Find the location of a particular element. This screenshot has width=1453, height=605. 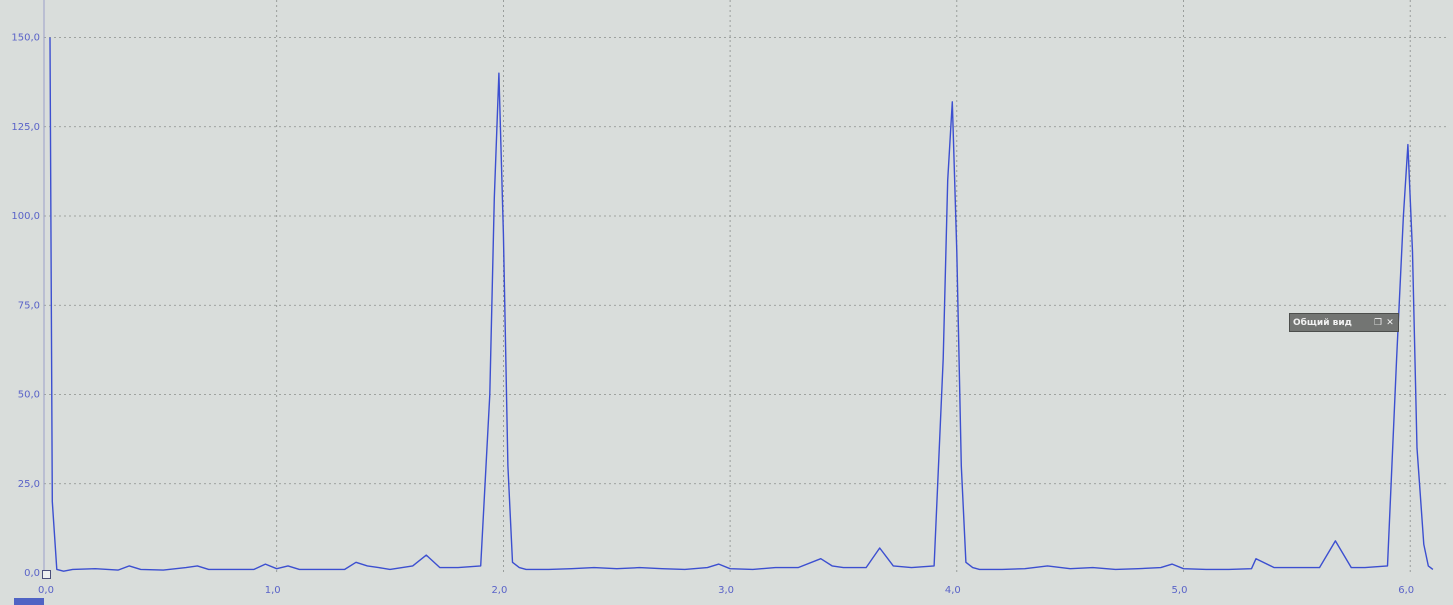

scroll-tab is located at coordinates (29, 601).